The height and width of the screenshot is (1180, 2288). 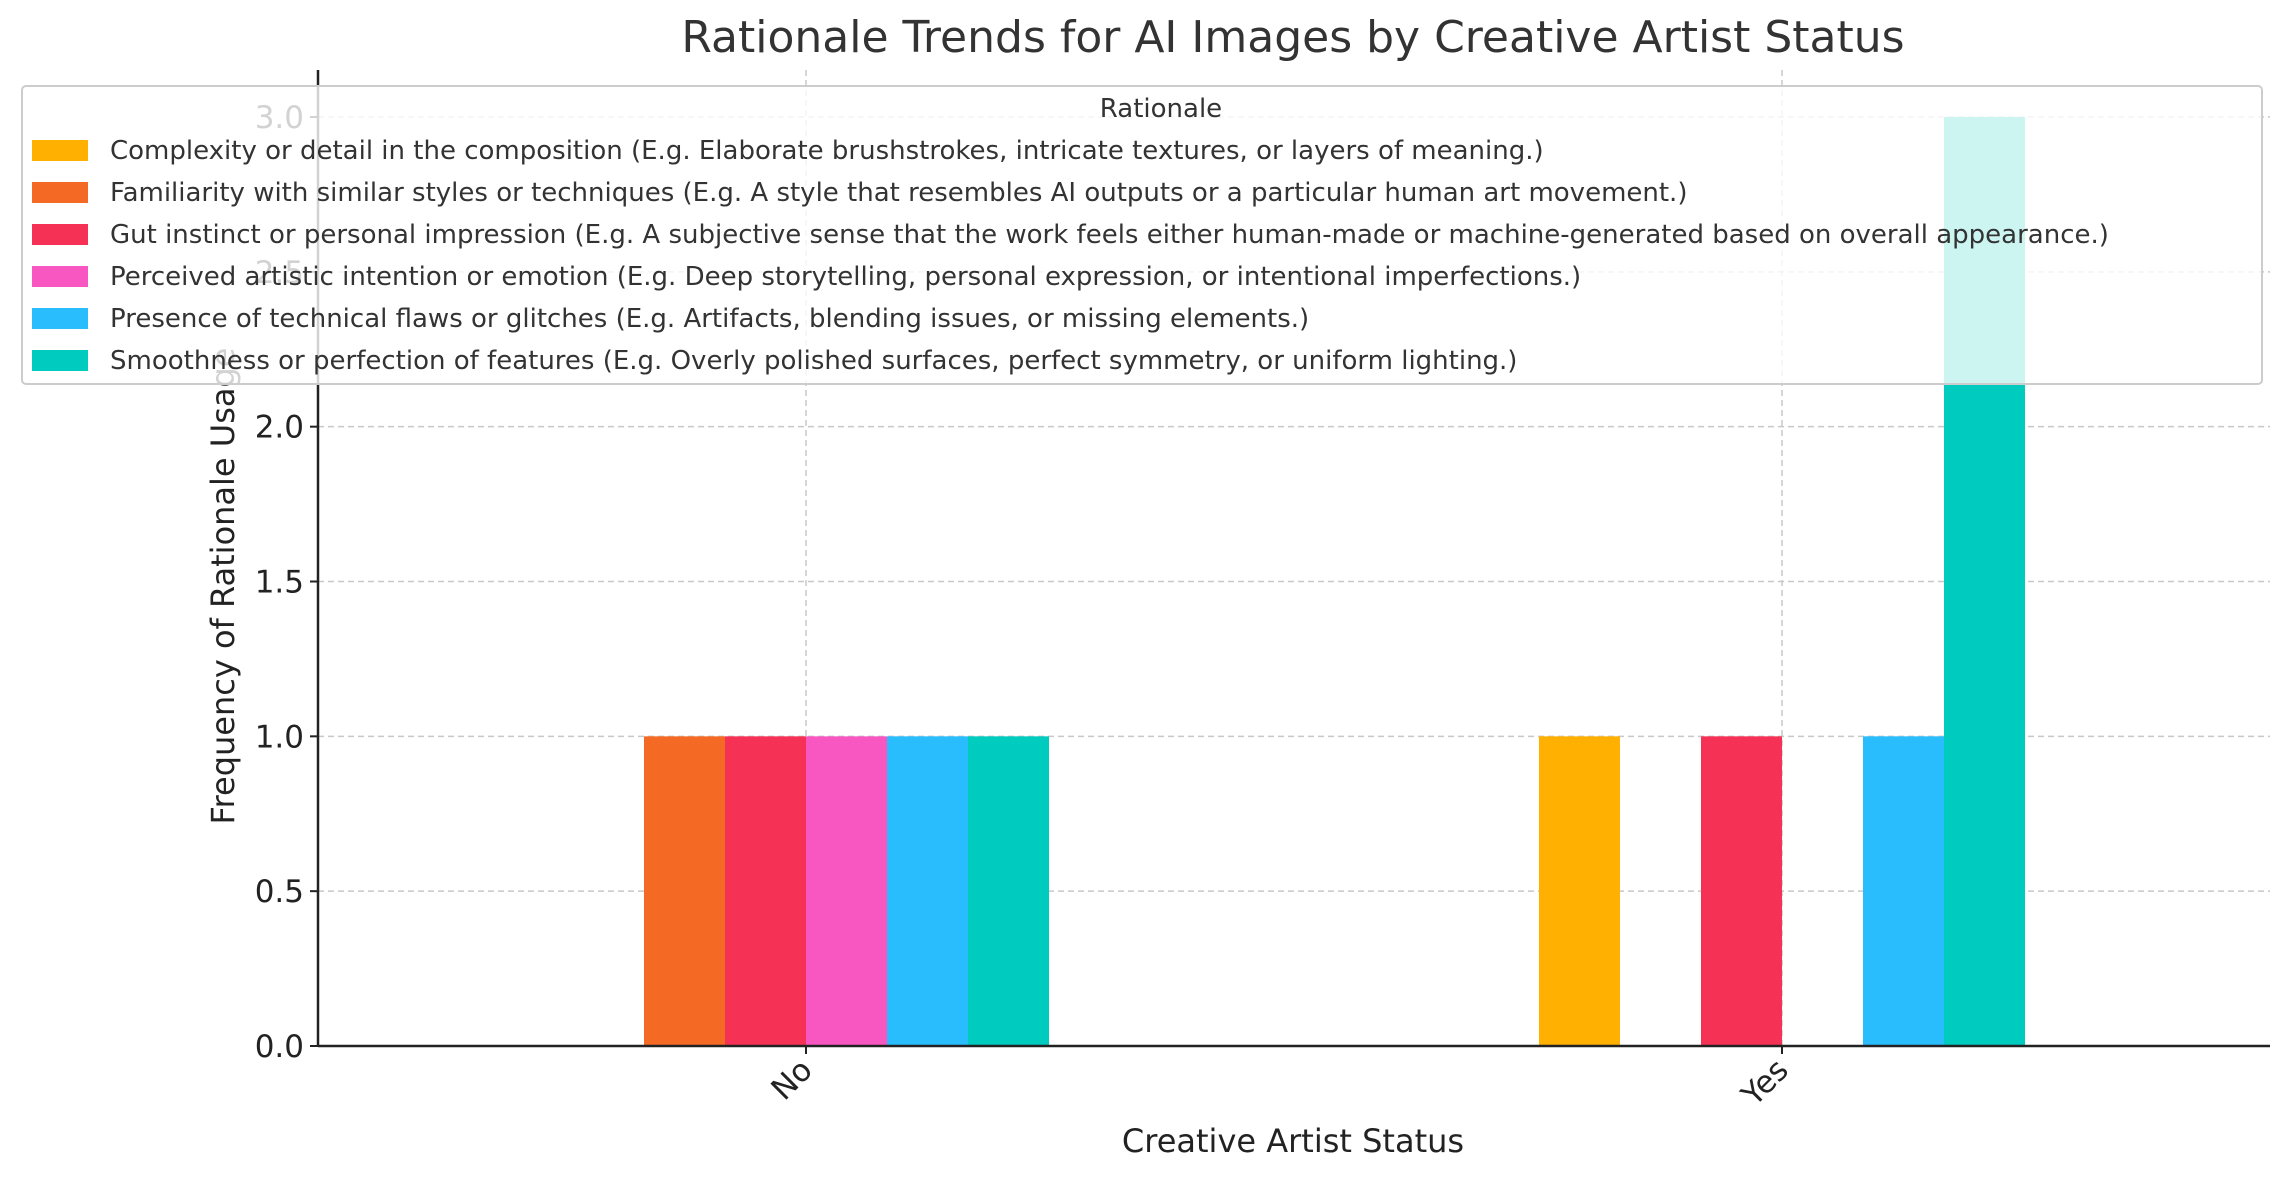 I want to click on x-tick-label: Yes, so click(x=1765, y=1083).